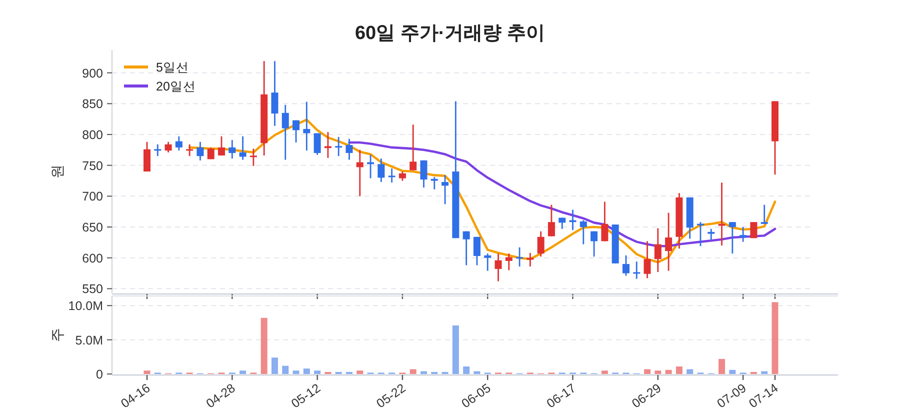  Describe the element at coordinates (93, 165) in the screenshot. I see `y-tick-label: 750` at that location.